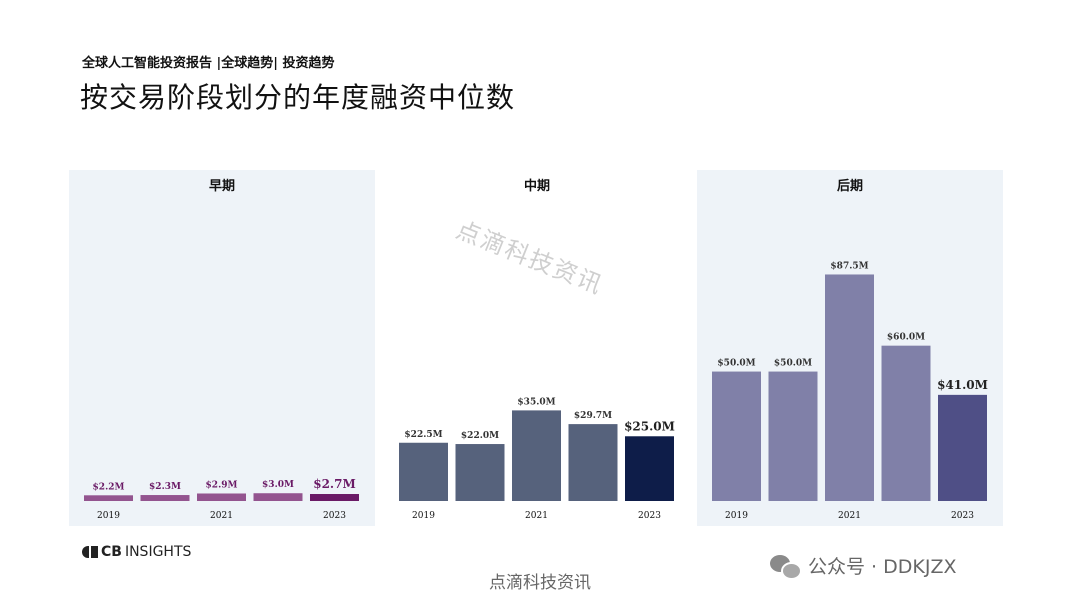  What do you see at coordinates (540, 583) in the screenshot?
I see `footer-watermark: 点滴科技资讯` at bounding box center [540, 583].